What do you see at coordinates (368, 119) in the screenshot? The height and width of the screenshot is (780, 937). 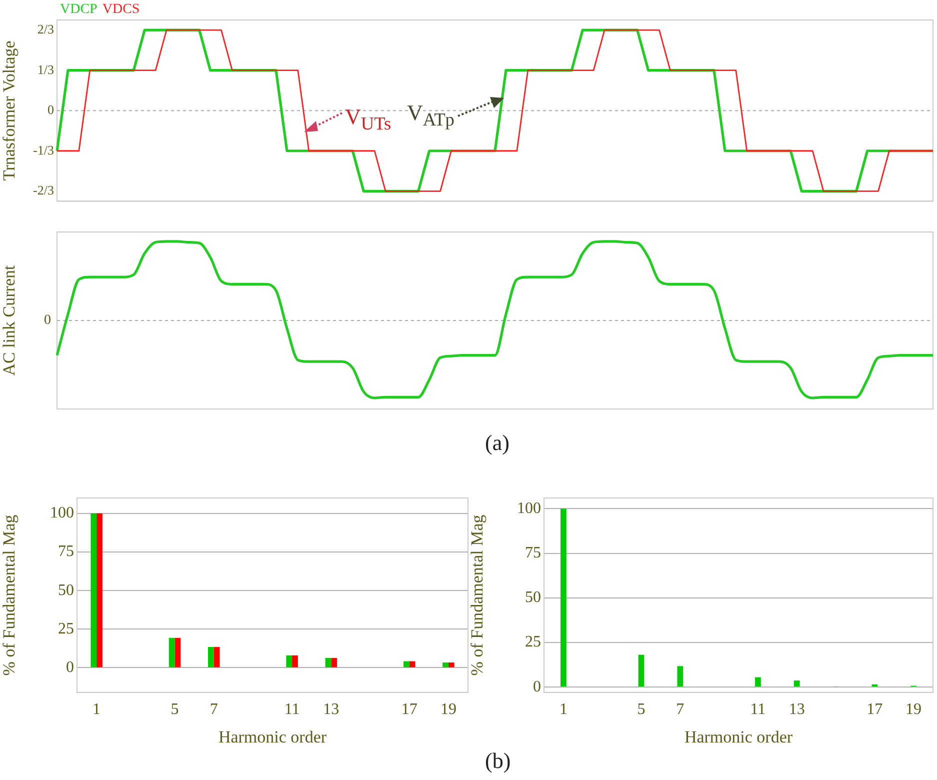 I see `annotation: V$_{UTs}$` at bounding box center [368, 119].